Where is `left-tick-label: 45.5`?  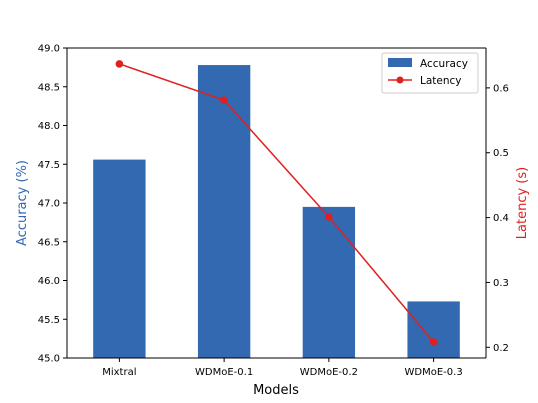
left-tick-label: 45.5 is located at coordinates (49, 320).